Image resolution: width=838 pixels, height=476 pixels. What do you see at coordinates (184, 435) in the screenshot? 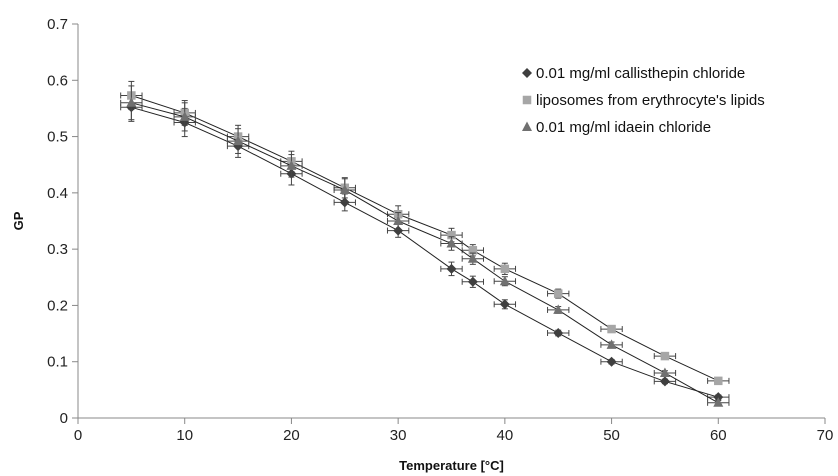
I see `x-tick-label: 10` at bounding box center [184, 435].